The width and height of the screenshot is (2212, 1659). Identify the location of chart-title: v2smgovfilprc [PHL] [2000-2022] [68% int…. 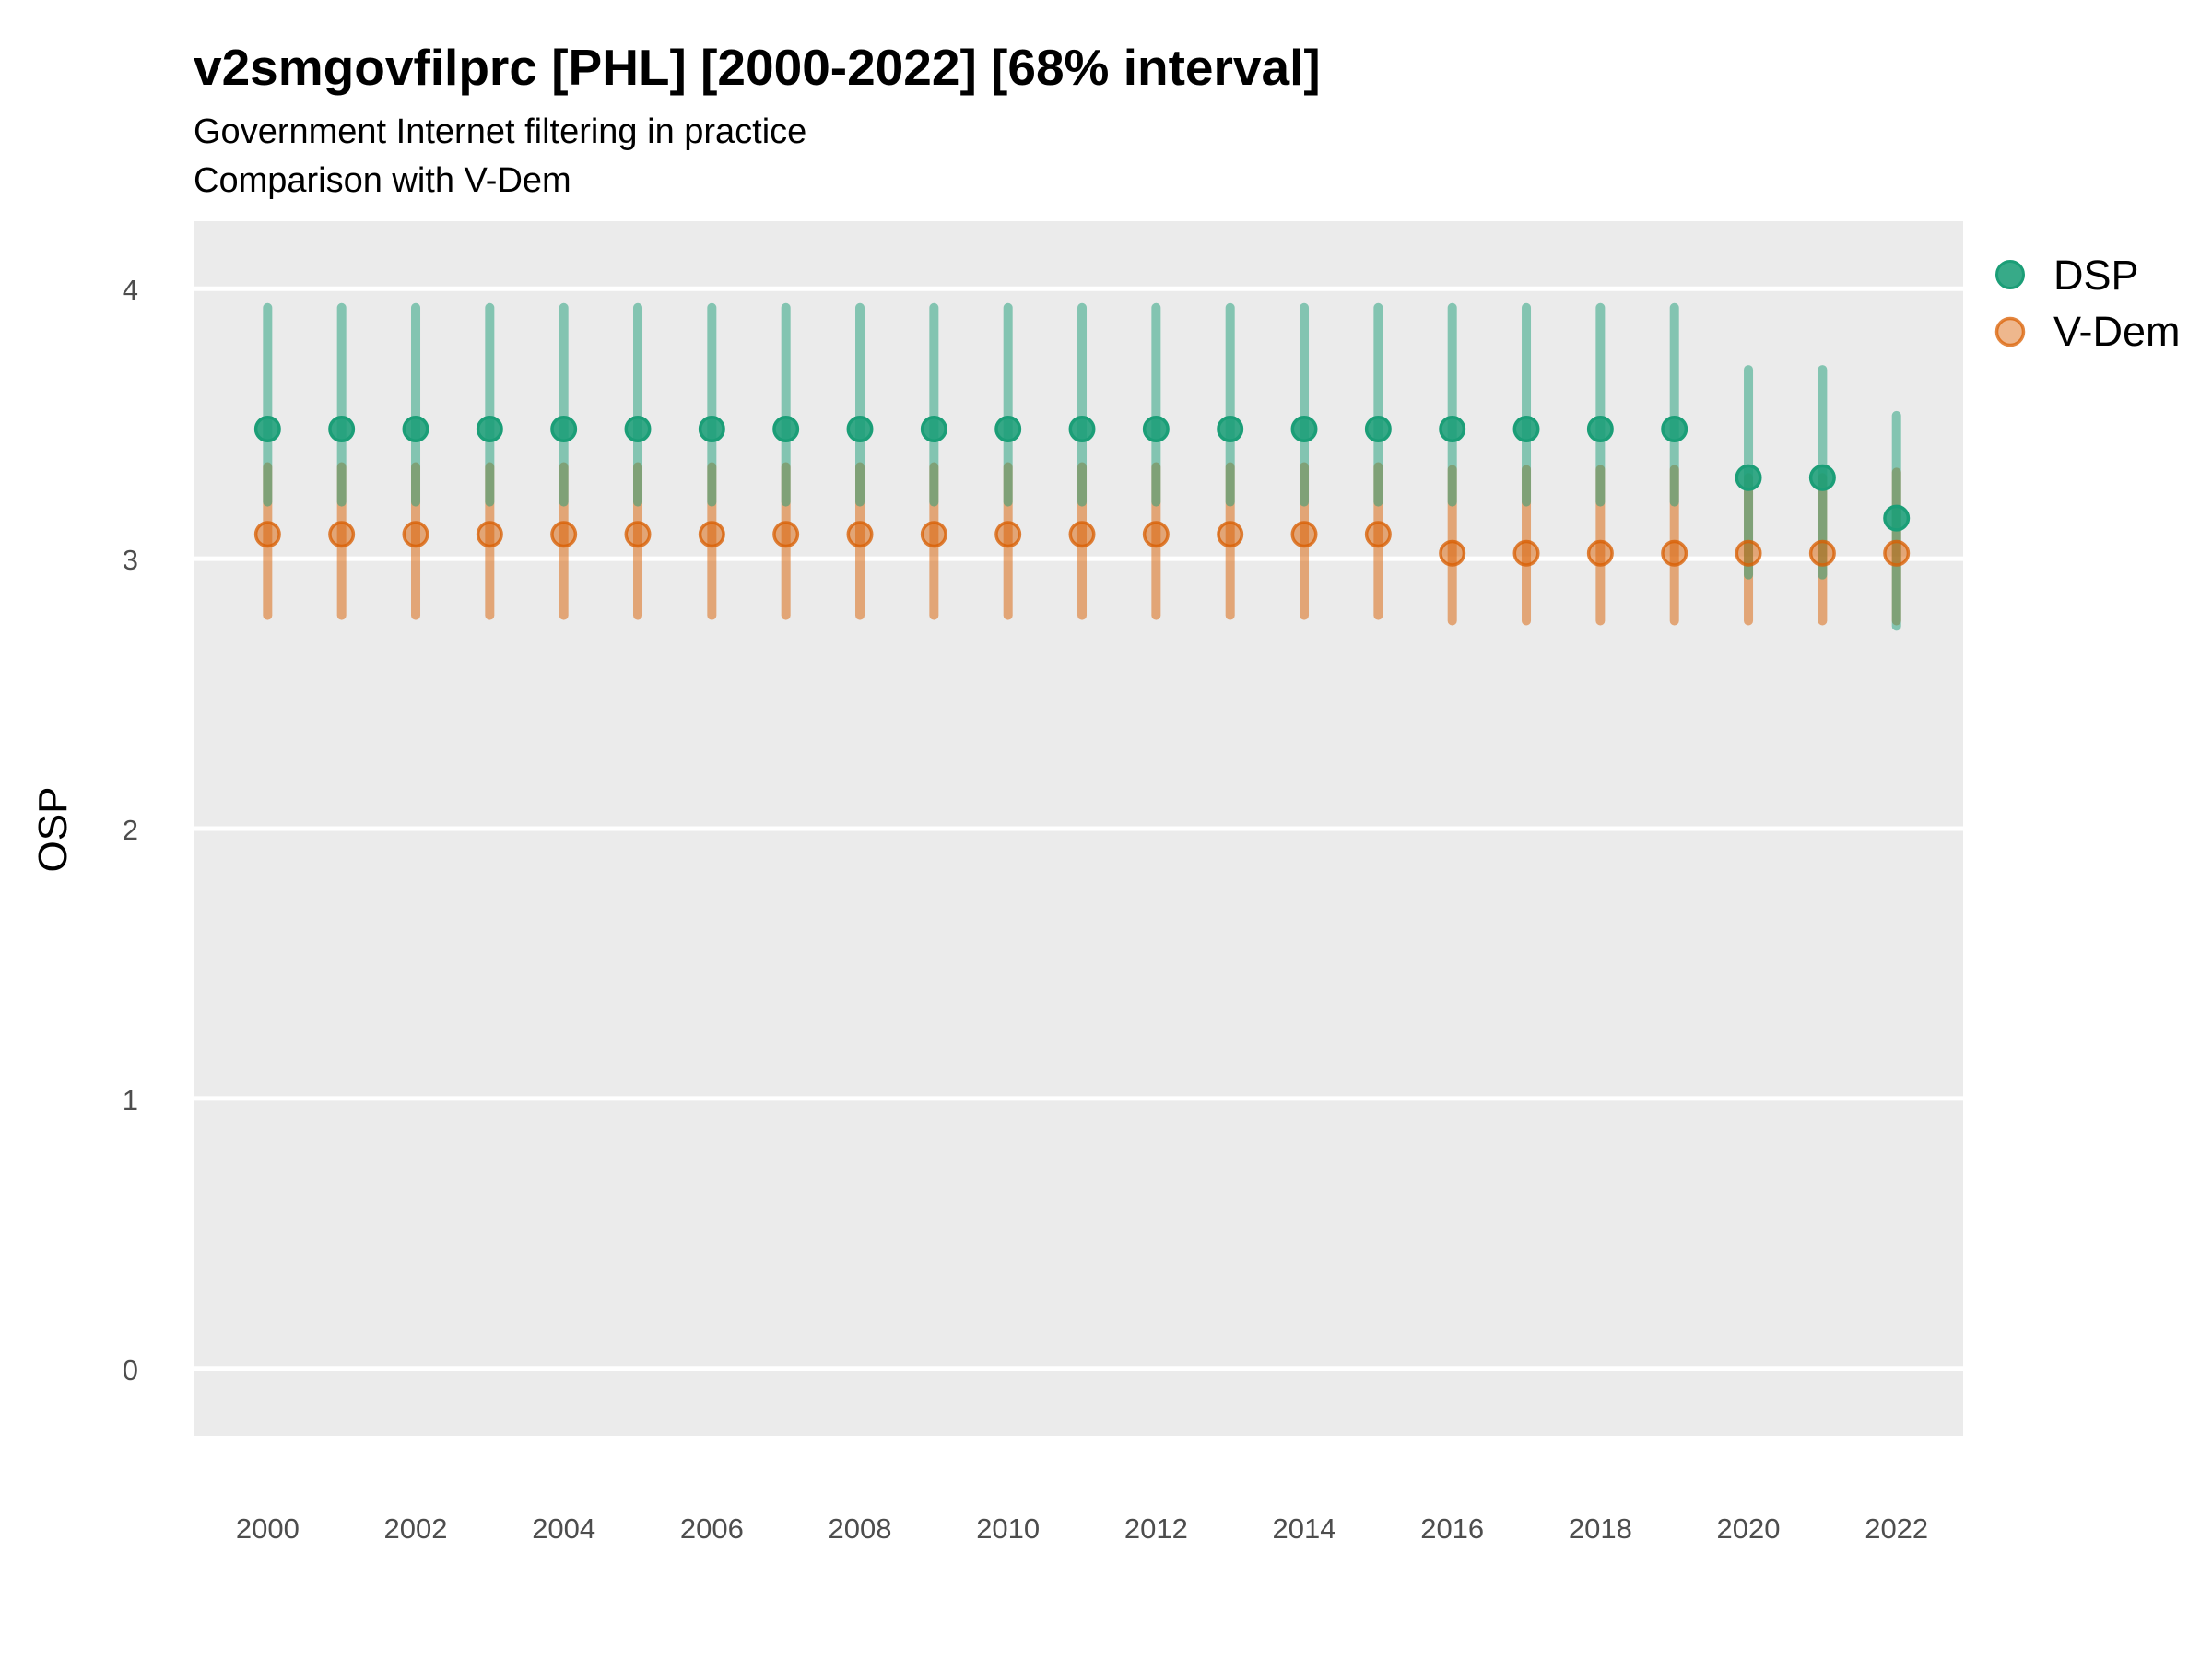
(757, 67).